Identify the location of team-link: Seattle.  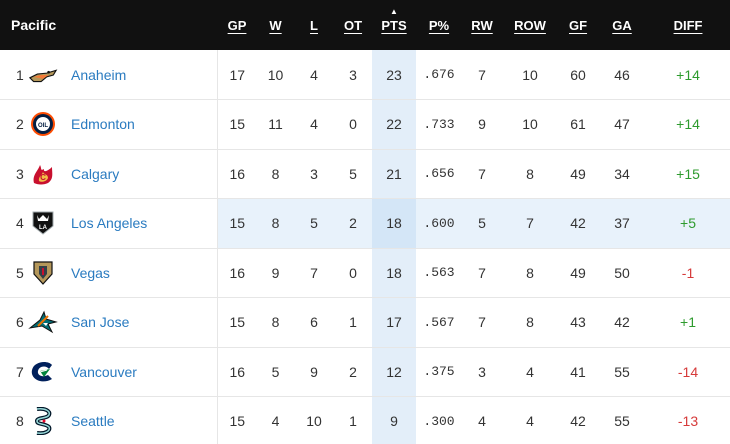
(93, 421).